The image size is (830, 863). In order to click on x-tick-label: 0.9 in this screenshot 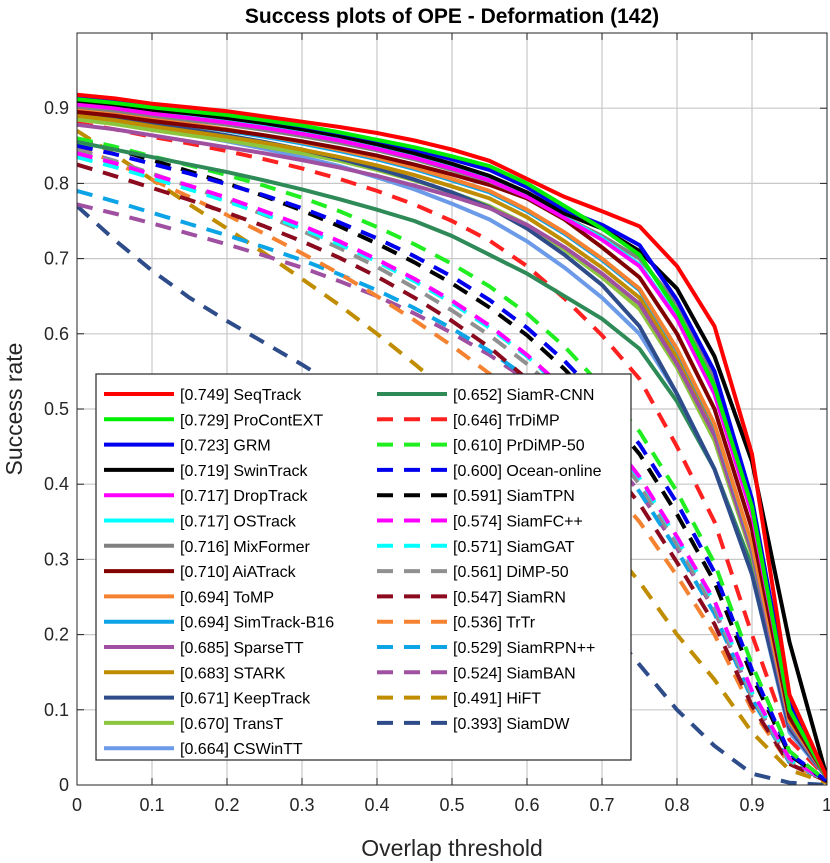, I will do `click(751, 805)`.